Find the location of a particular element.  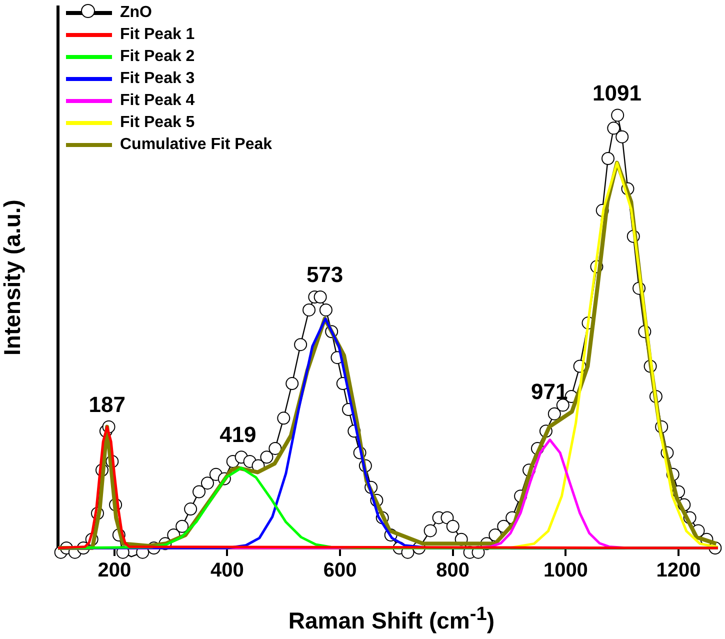

legend-label: Cumulative Fit Peak is located at coordinates (196, 145).